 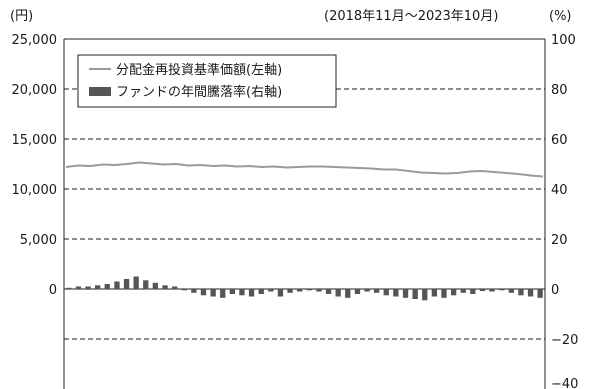 I want to click on legend-label-return: ファンドの年間騰落率(右軸), so click(x=199, y=92).